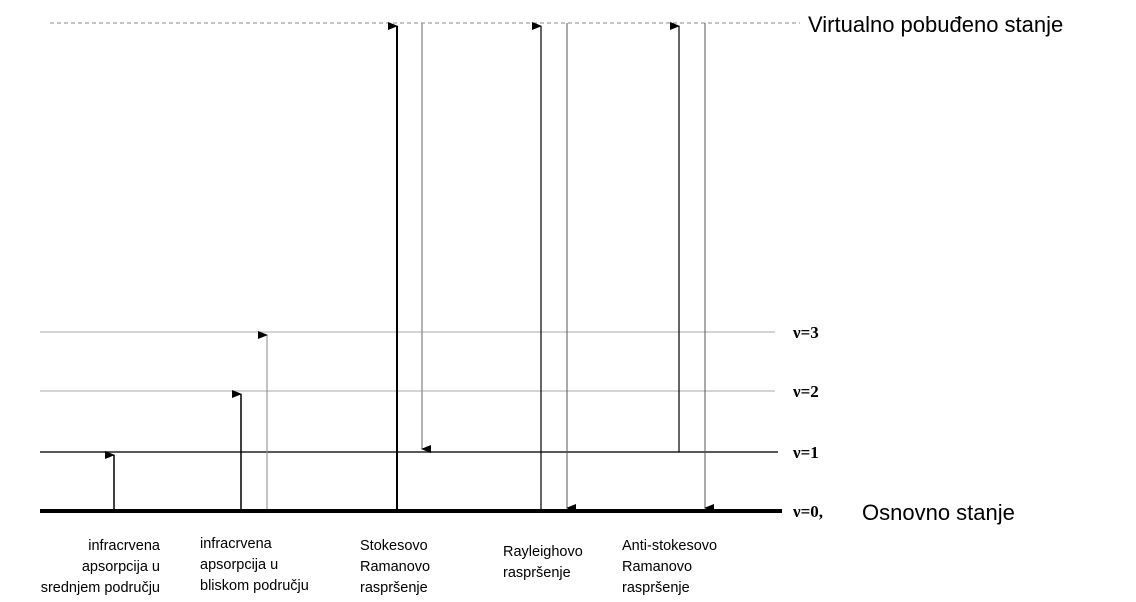 The height and width of the screenshot is (602, 1136). What do you see at coordinates (805, 332) in the screenshot?
I see `level-label: ν=3` at bounding box center [805, 332].